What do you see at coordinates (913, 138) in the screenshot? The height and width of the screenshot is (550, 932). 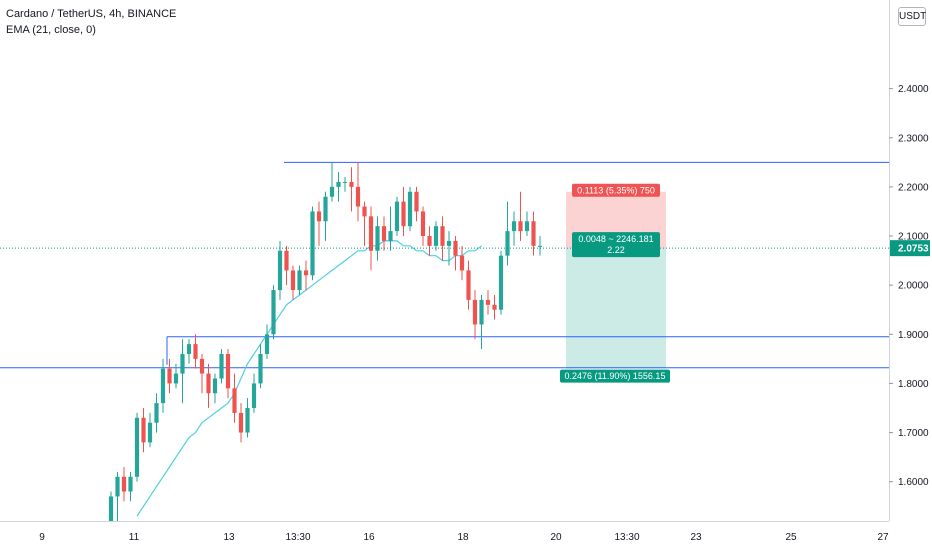 I see `y-tick-label: 2.3000` at bounding box center [913, 138].